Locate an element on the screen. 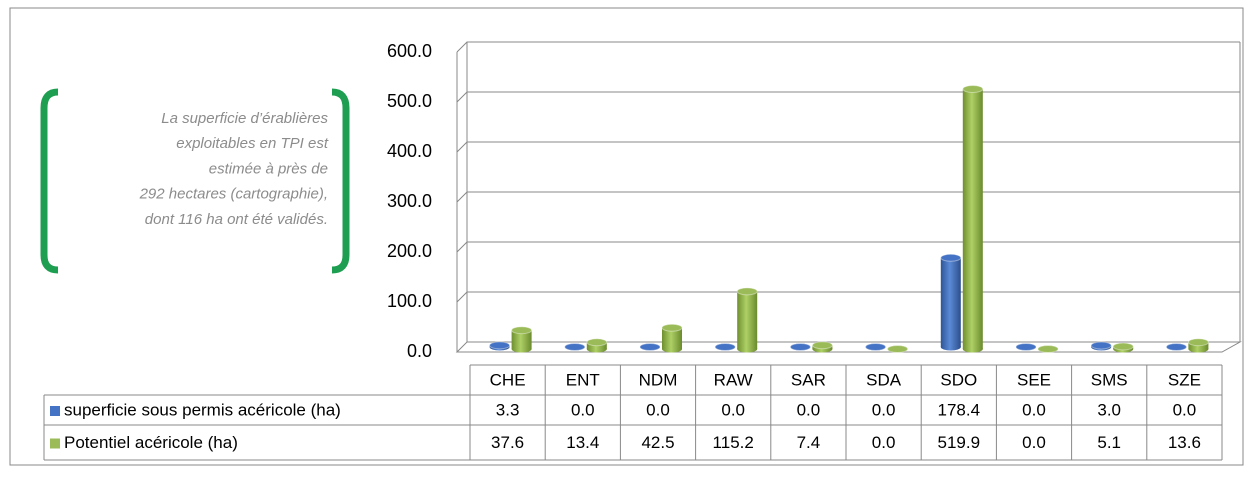 The image size is (1252, 477). x-tick-label: SZE is located at coordinates (1184, 379).